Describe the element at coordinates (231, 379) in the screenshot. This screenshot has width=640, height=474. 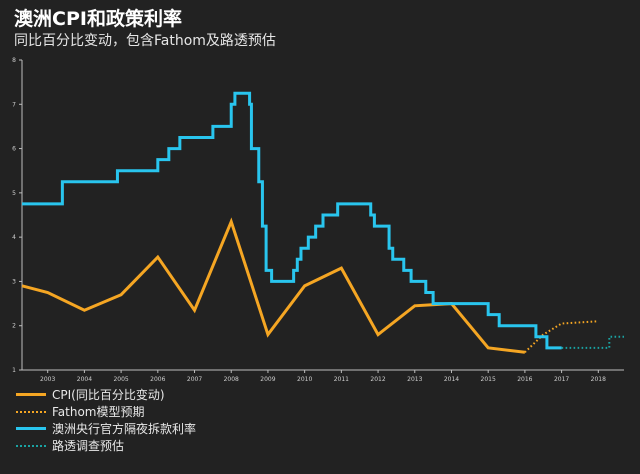
I see `x-tick-label: 2008` at that location.